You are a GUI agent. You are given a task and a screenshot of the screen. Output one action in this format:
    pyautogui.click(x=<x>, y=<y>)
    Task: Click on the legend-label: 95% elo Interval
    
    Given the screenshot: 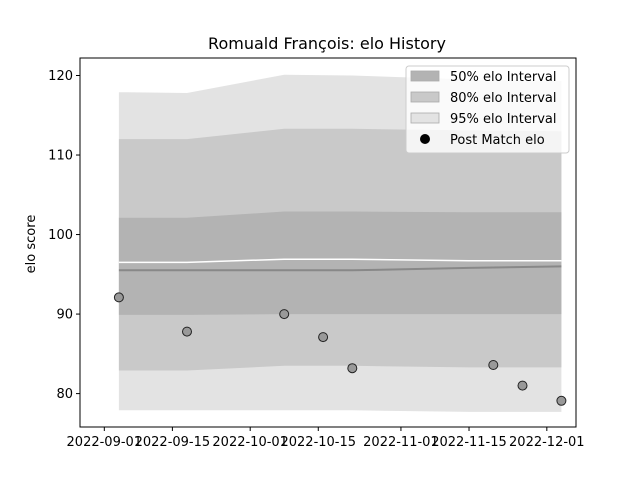 What is the action you would take?
    pyautogui.click(x=503, y=119)
    